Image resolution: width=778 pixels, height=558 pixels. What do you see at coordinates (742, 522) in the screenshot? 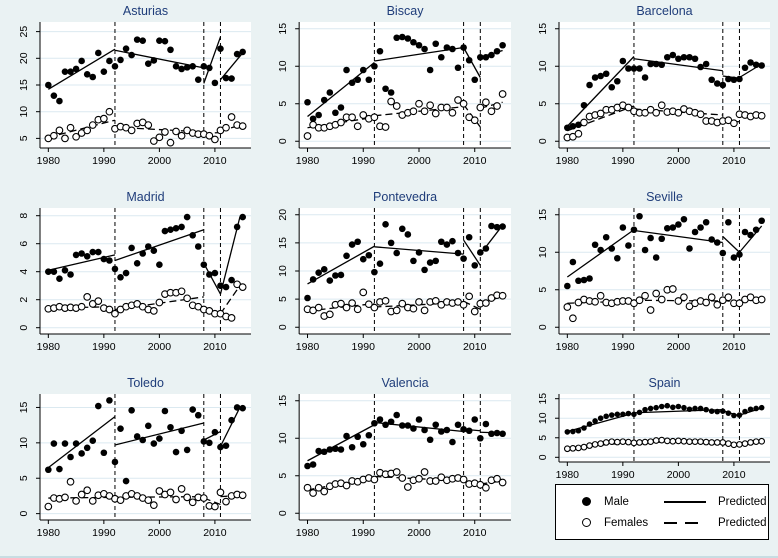
I see `legend-predicted-dash-label: Predicted` at bounding box center [742, 522].